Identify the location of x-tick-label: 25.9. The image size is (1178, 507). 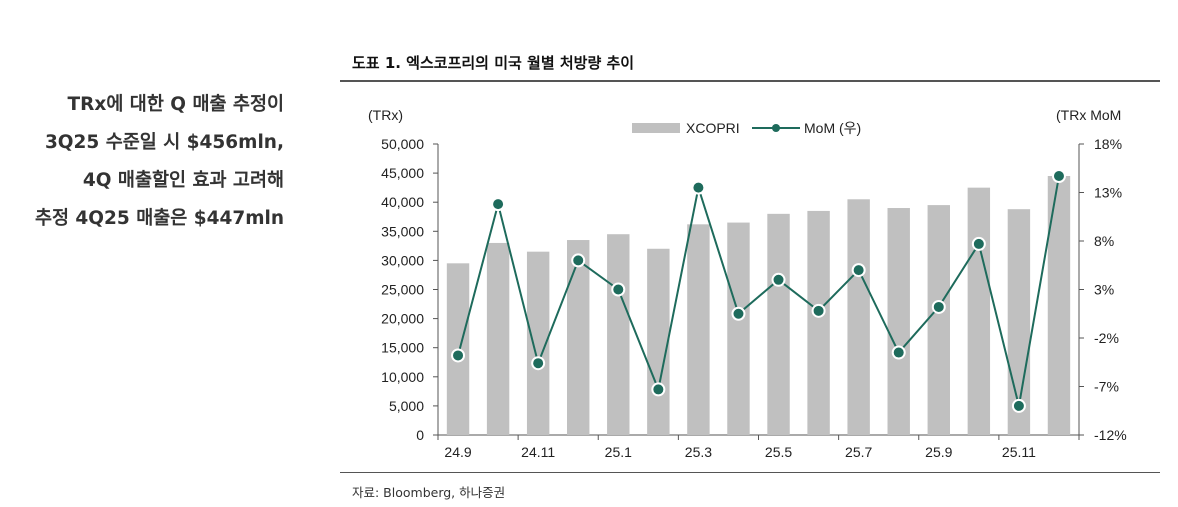
(938, 452).